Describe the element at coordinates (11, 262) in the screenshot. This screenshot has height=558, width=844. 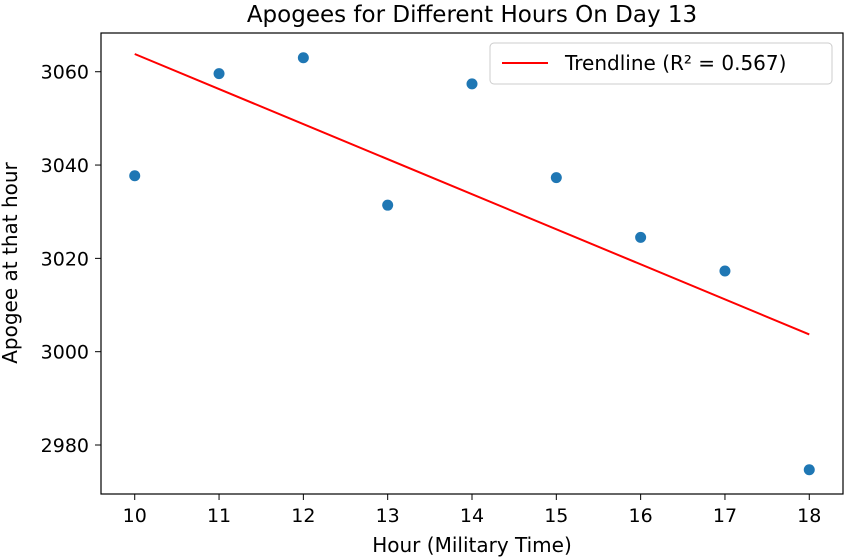
I see `y-axis-label: Apogee at that hour` at that location.